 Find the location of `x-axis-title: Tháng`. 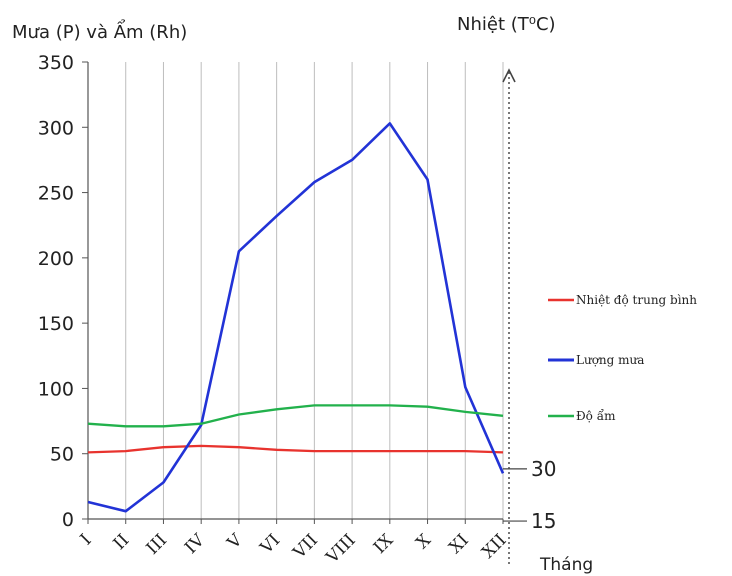

x-axis-title: Tháng is located at coordinates (566, 565).